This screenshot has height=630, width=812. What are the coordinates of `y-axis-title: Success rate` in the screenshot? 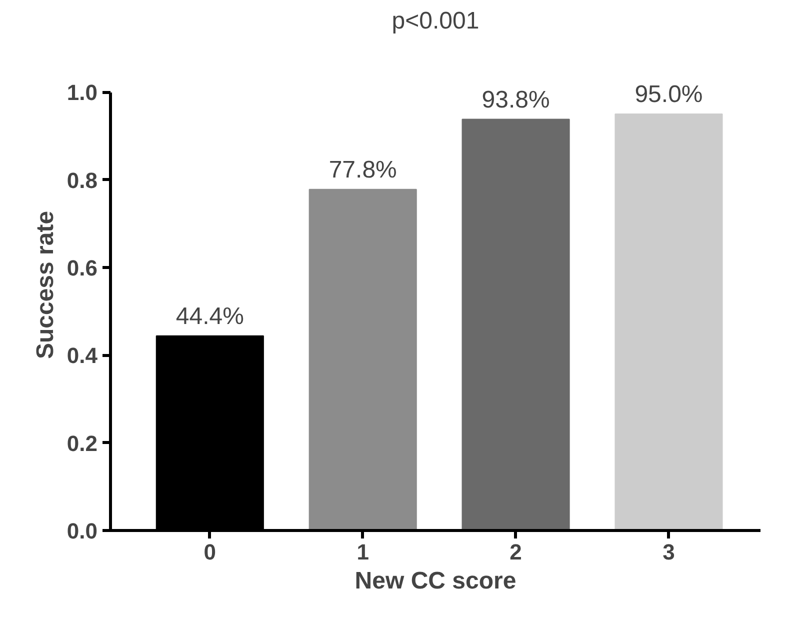 It's located at (45, 285).